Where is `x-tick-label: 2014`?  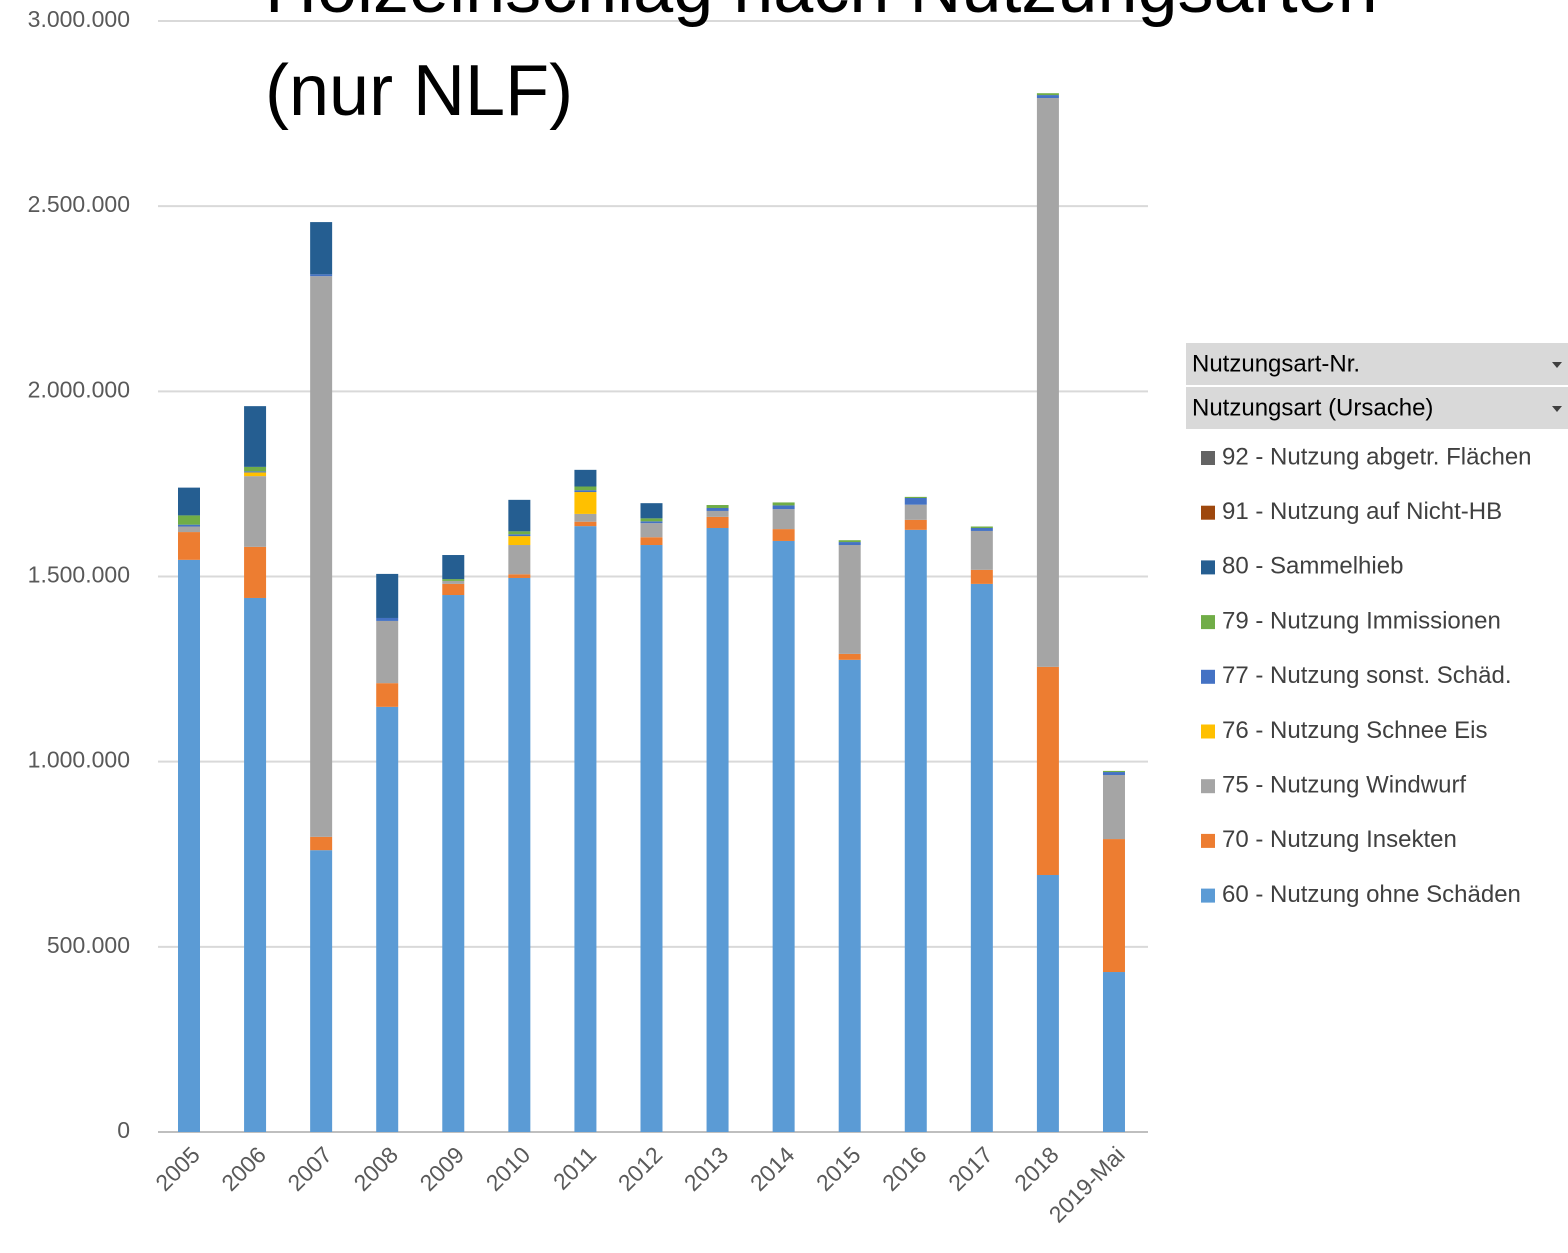 x-tick-label: 2014 is located at coordinates (772, 1168).